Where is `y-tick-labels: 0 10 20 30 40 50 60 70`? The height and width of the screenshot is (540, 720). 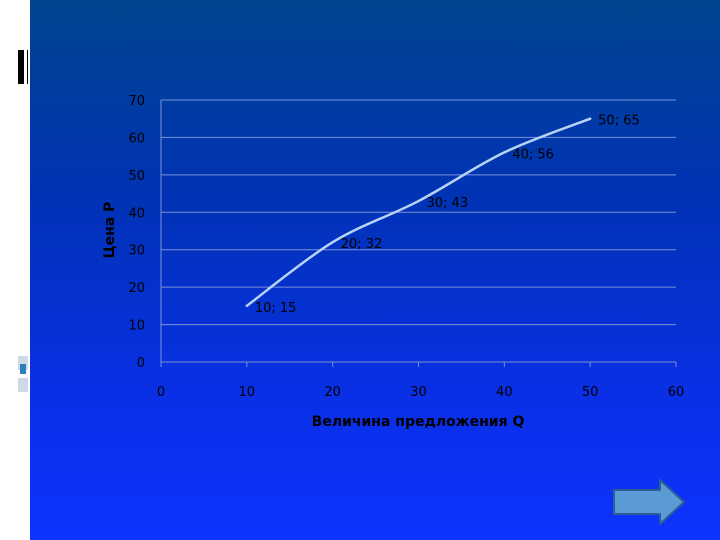
y-tick-labels: 0 10 20 30 40 50 60 70 is located at coordinates (136, 232).